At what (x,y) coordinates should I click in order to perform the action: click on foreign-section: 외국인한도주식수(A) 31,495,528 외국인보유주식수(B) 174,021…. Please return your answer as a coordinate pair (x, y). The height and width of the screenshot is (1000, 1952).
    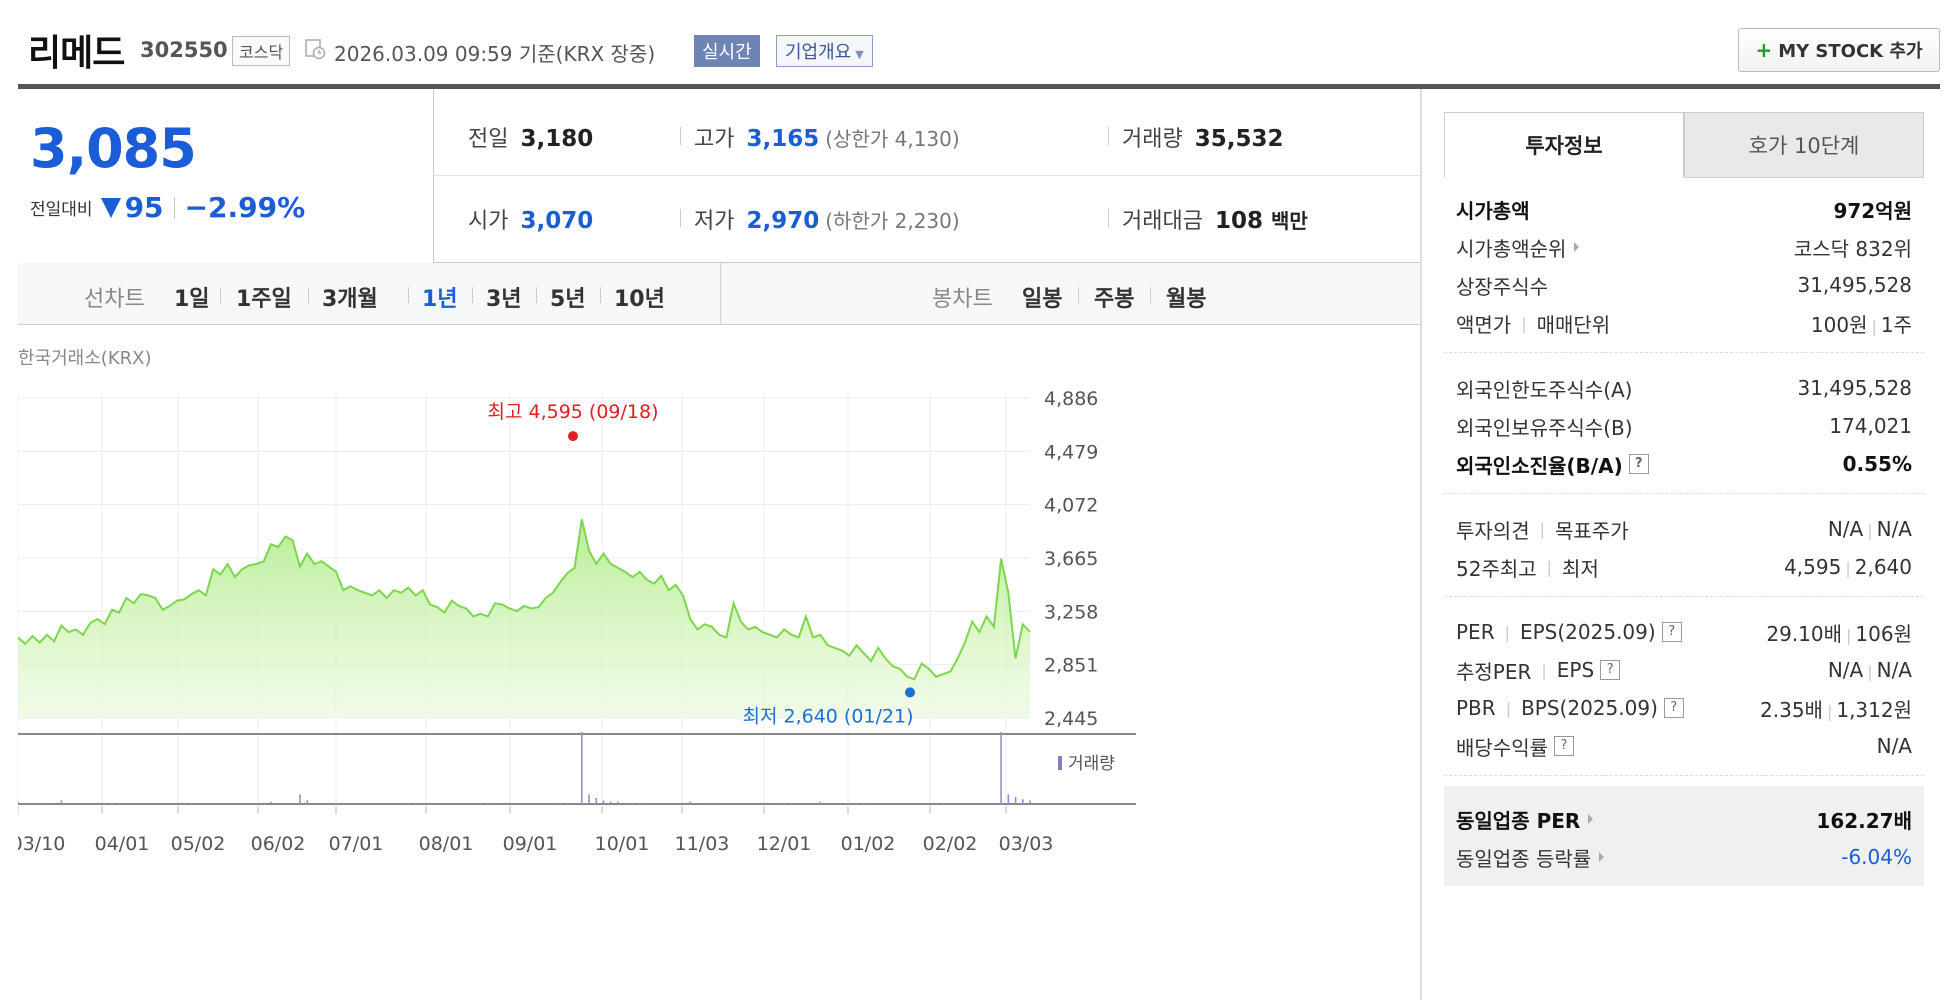
    Looking at the image, I should click on (1684, 423).